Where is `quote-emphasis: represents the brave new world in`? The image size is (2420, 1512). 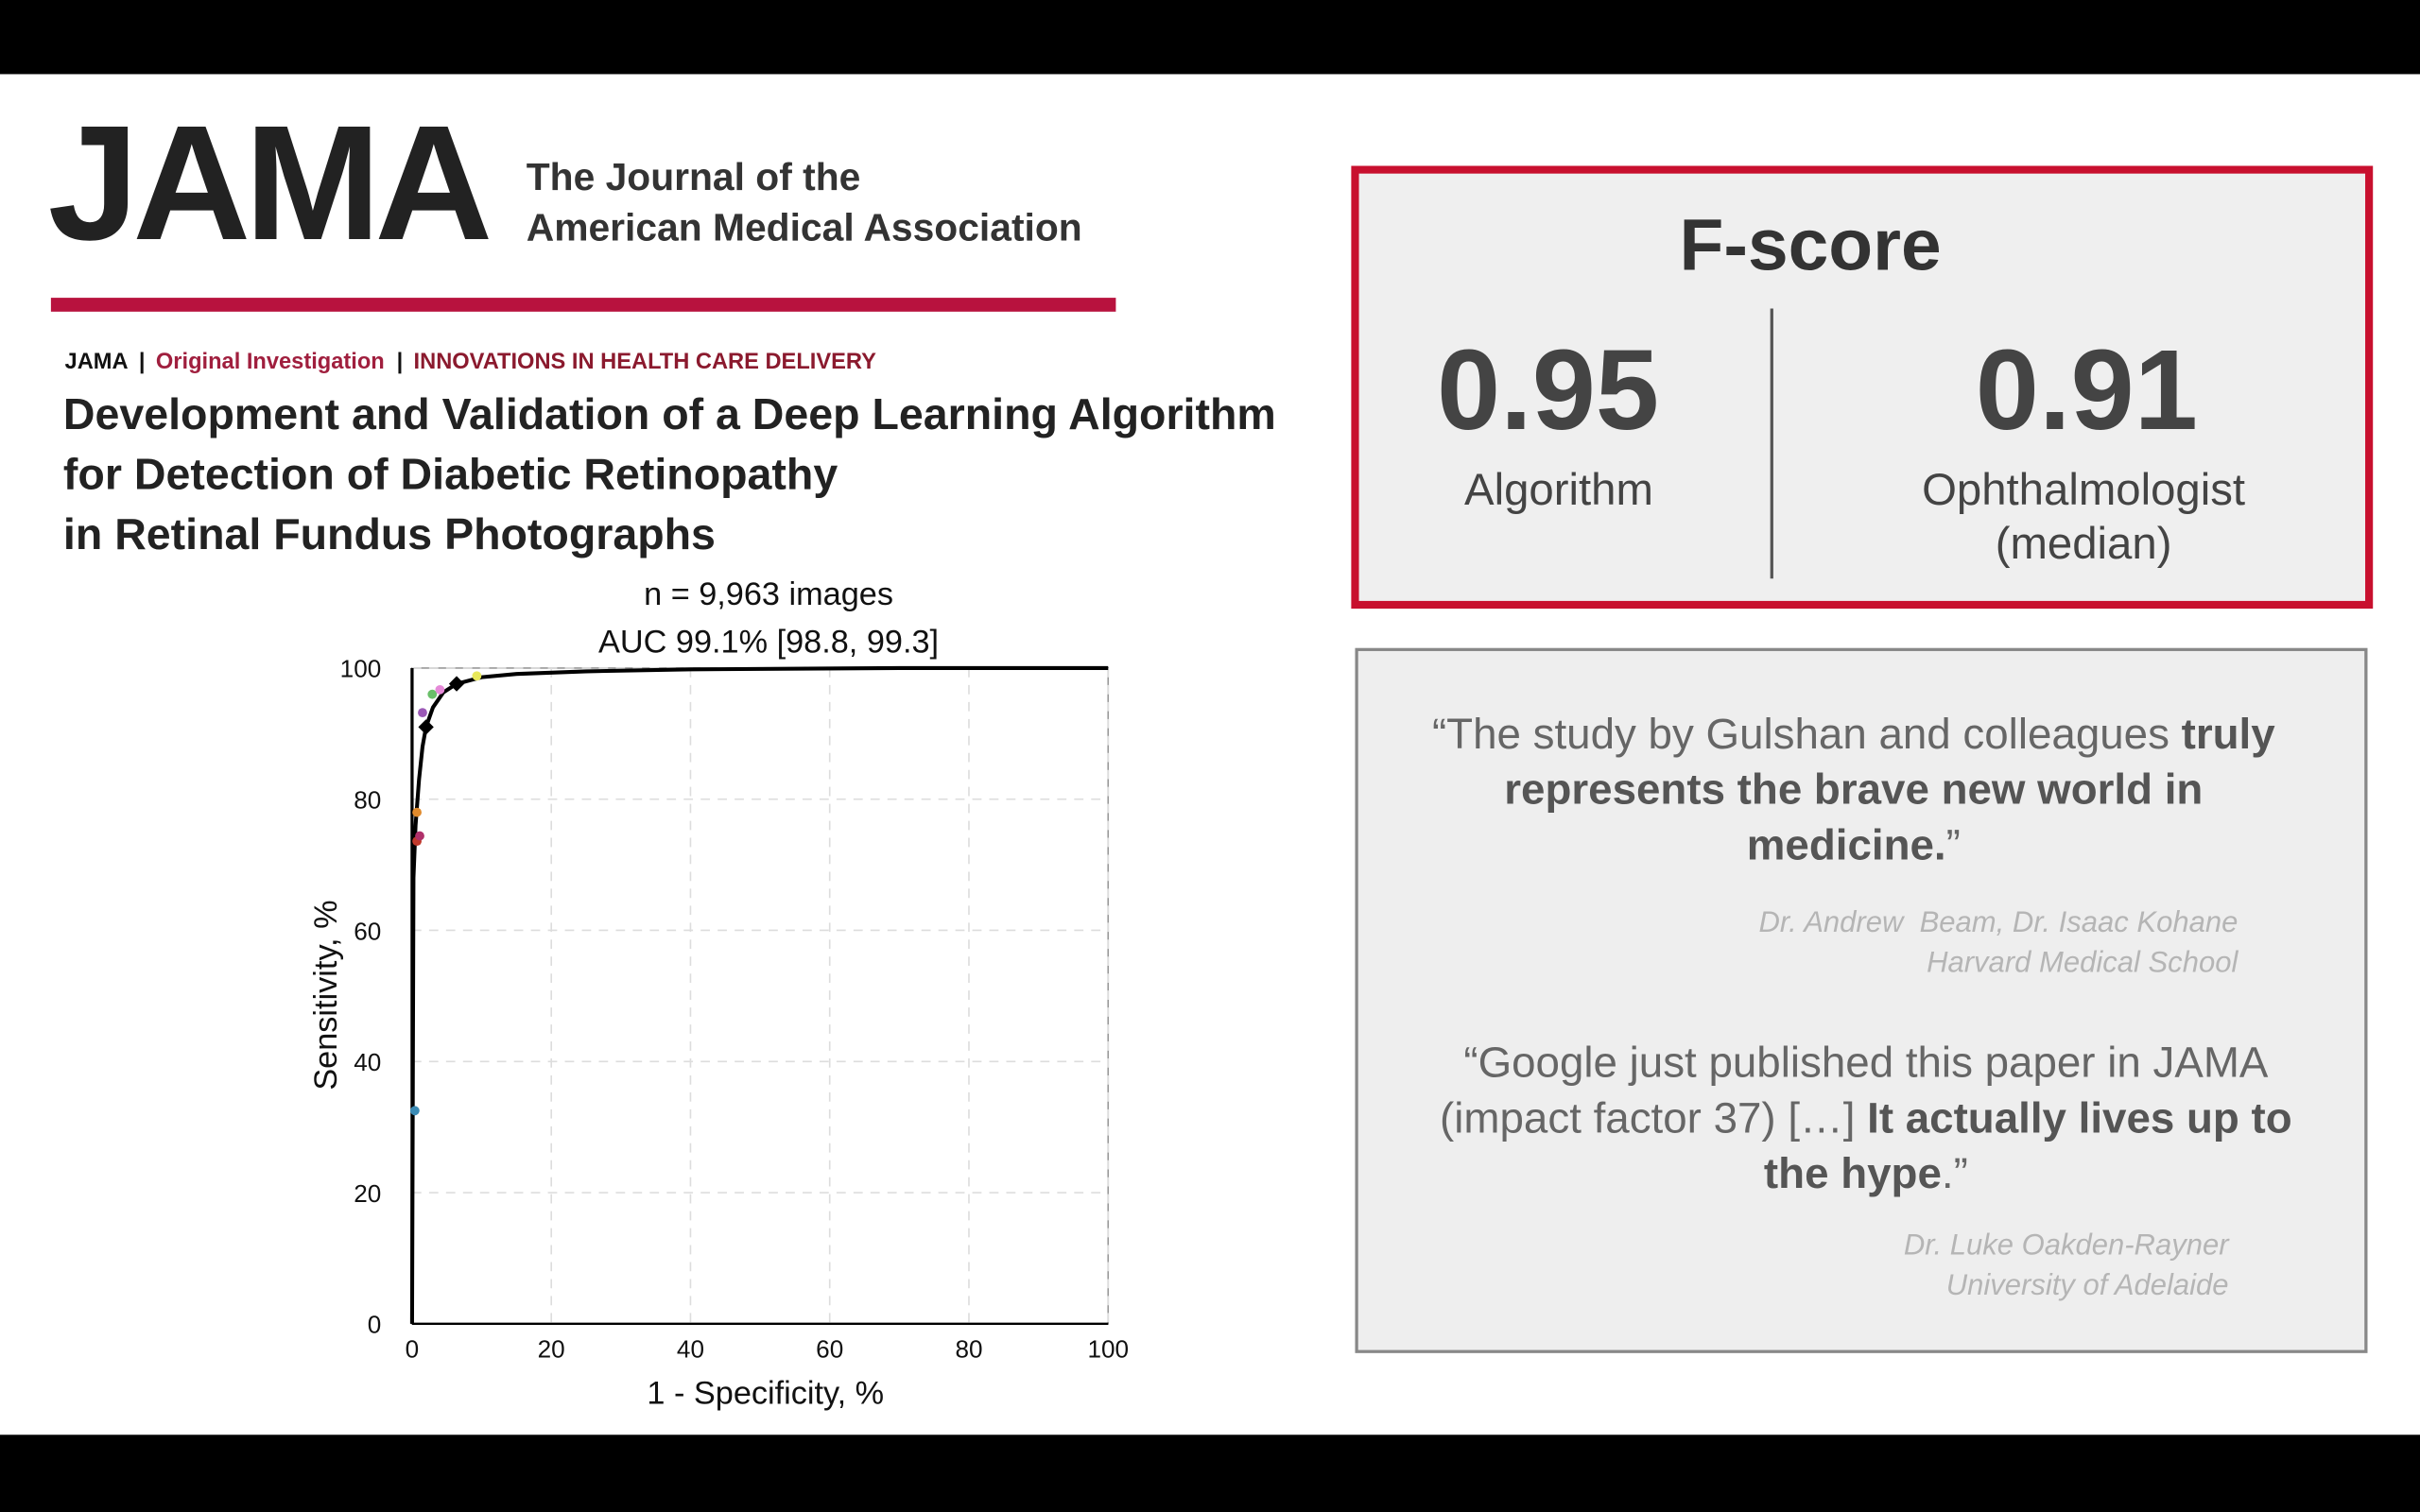
quote-emphasis: represents the brave new world in is located at coordinates (1853, 789).